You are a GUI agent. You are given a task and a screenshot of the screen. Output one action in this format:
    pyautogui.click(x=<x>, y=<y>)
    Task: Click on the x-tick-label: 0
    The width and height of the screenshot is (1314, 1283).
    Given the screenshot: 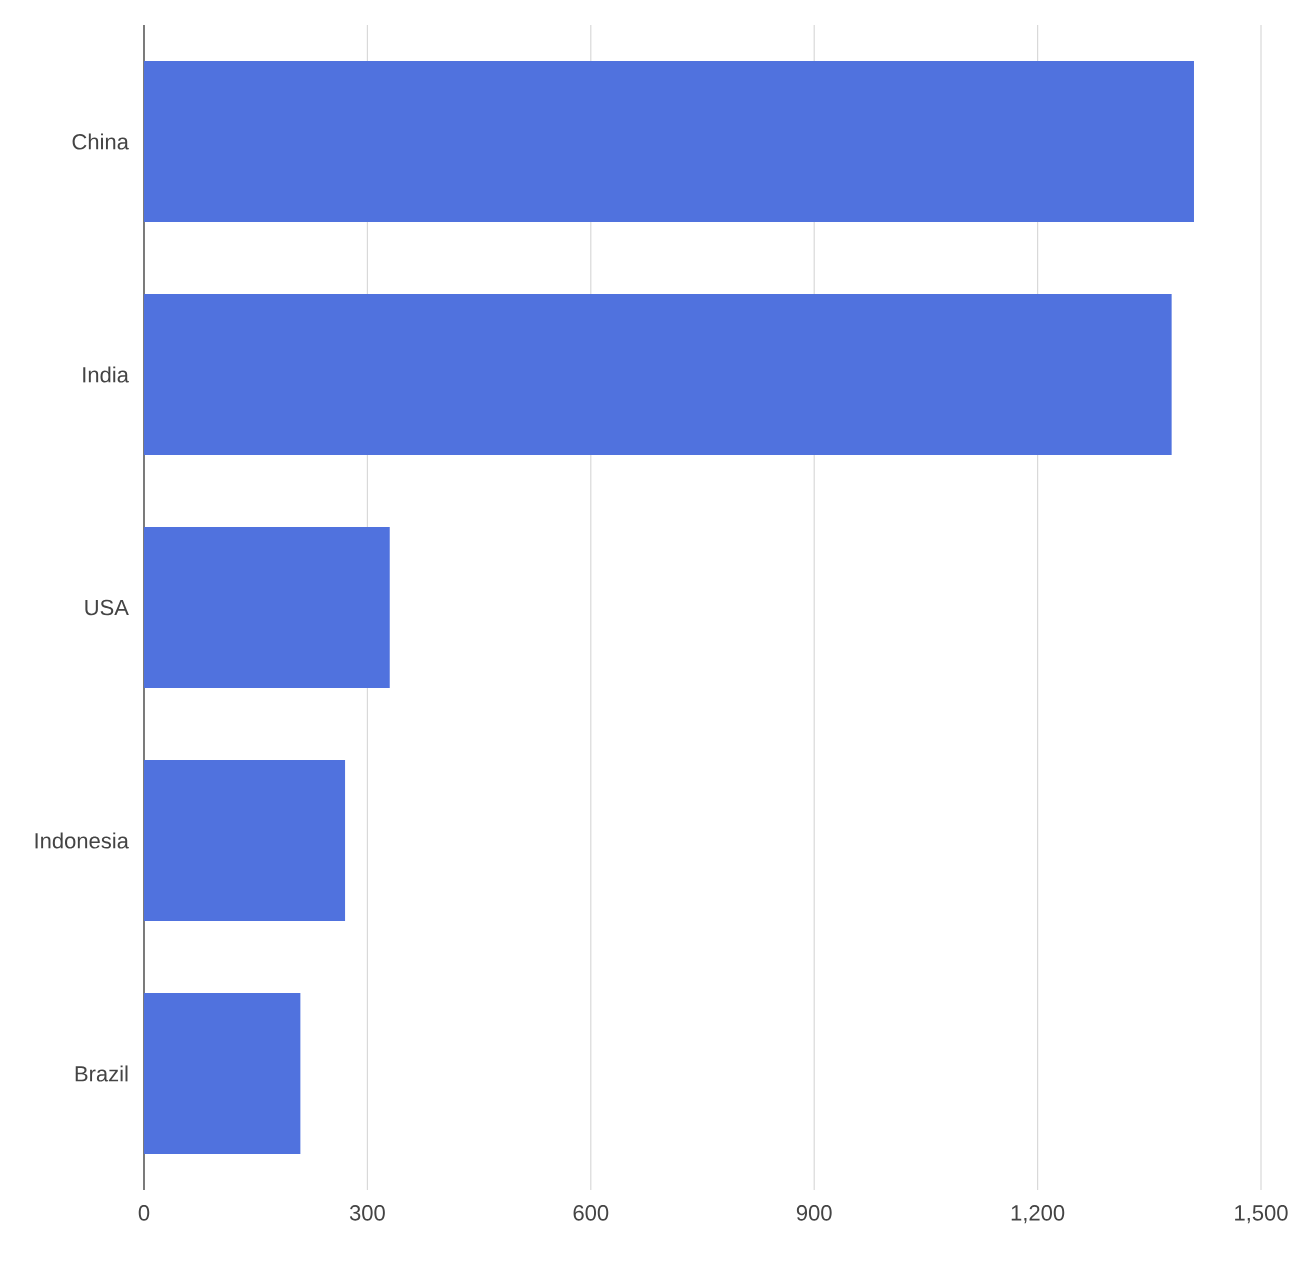 What is the action you would take?
    pyautogui.click(x=144, y=1213)
    